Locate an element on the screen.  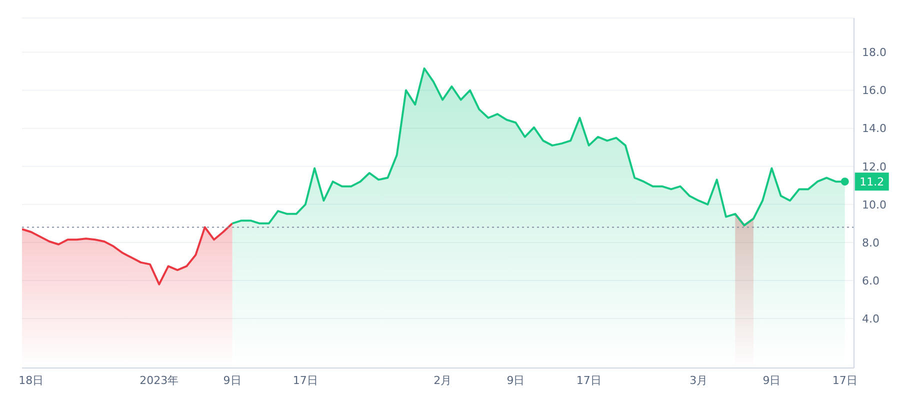
y-tick-label: 12.0 is located at coordinates (874, 167).